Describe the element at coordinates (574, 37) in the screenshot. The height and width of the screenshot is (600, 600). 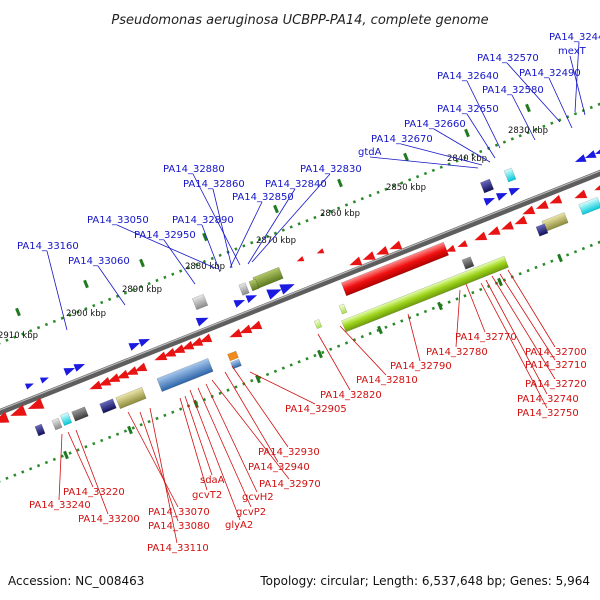
I see `top-gene-label: PA14_32440` at that location.